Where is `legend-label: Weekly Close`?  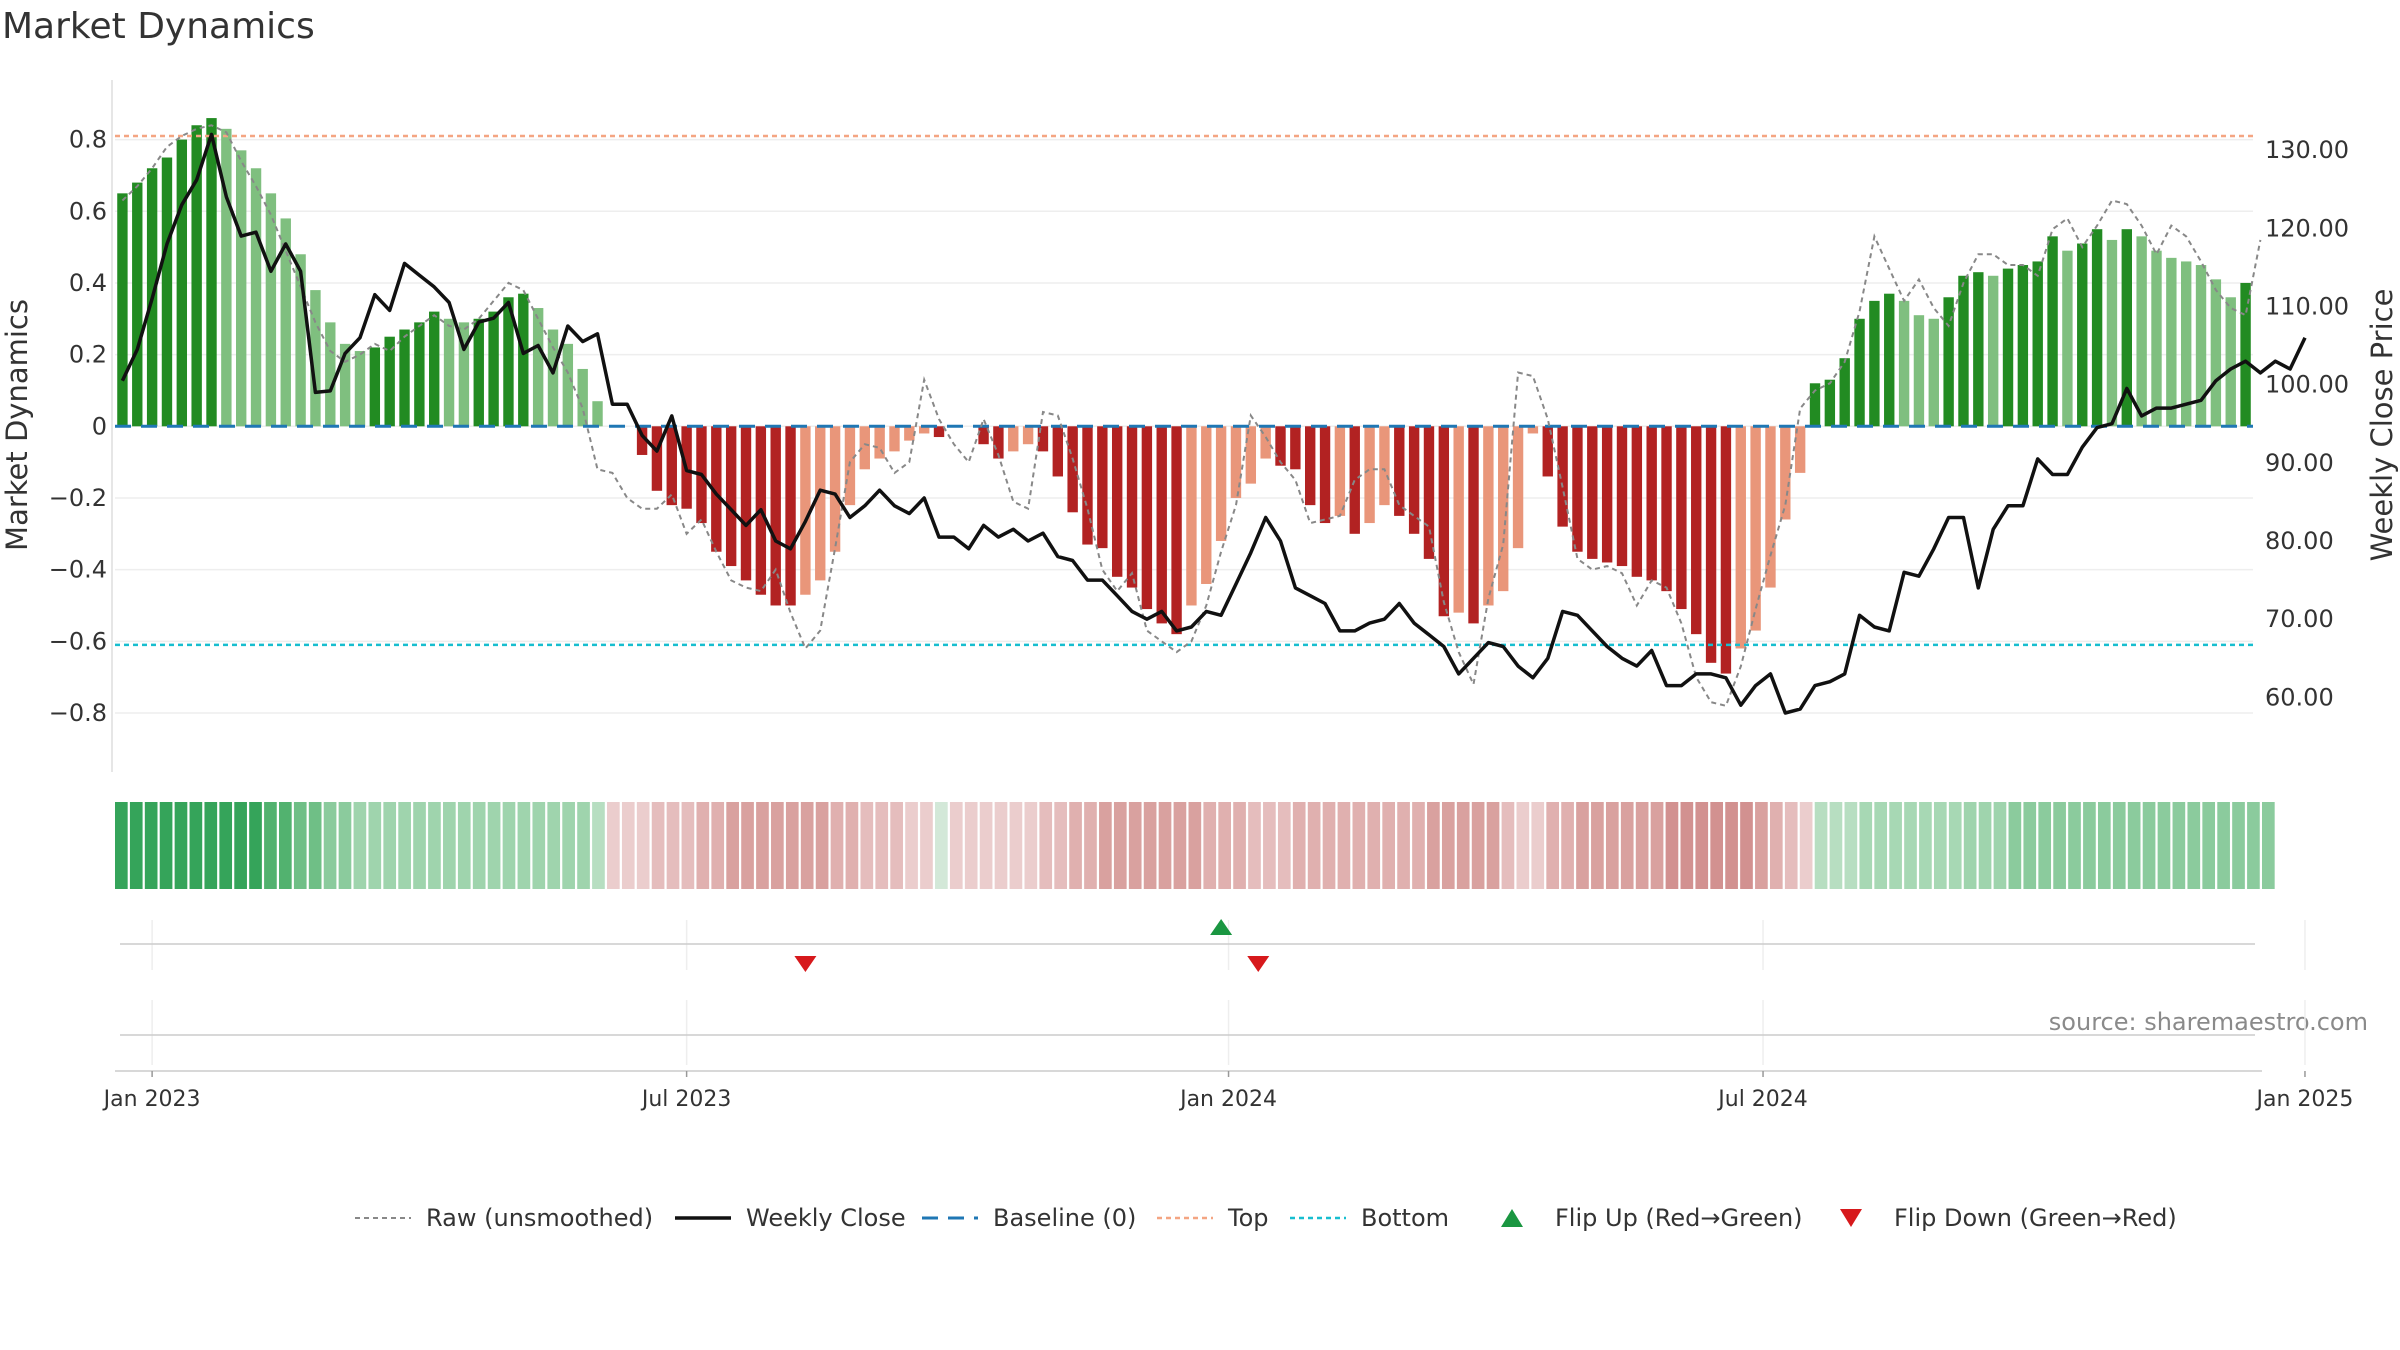 legend-label: Weekly Close is located at coordinates (826, 1218).